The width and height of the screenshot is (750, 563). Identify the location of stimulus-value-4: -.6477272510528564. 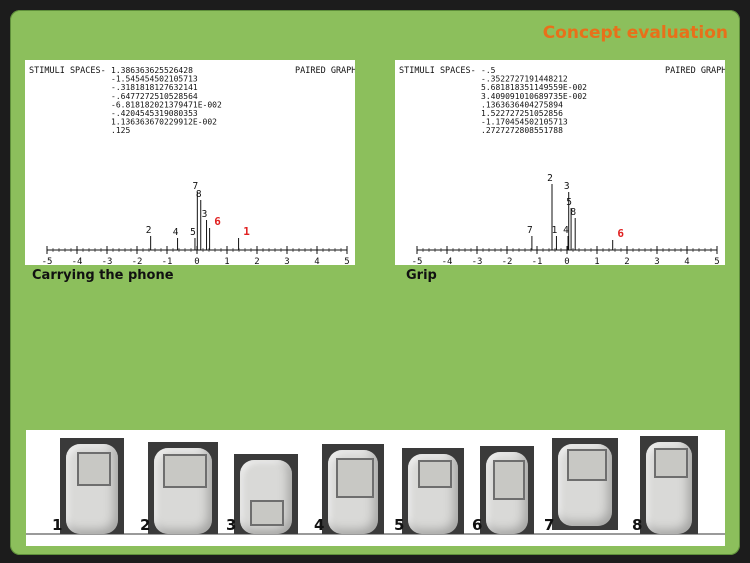
(154, 96).